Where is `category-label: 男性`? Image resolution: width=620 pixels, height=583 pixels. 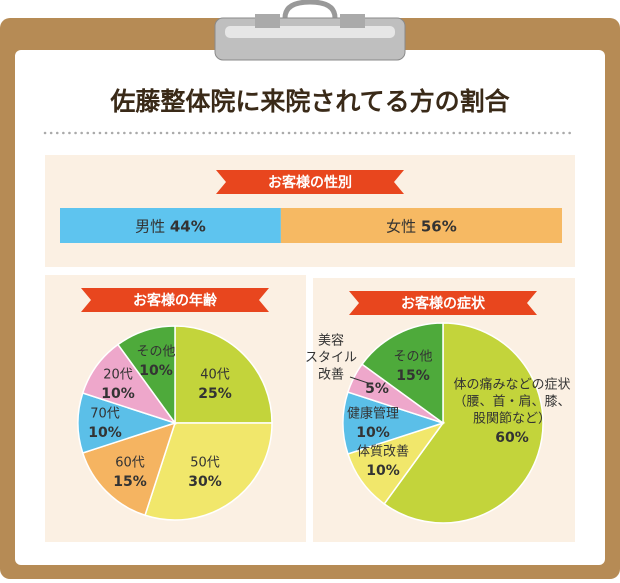
category-label: 男性 is located at coordinates (150, 226).